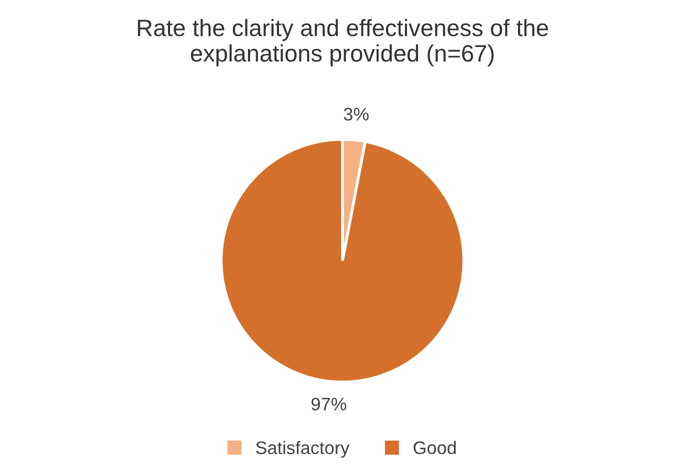  Describe the element at coordinates (343, 42) in the screenshot. I see `chart-title: Rate the clarity and effectiveness of the explanations provided (n=67)` at that location.